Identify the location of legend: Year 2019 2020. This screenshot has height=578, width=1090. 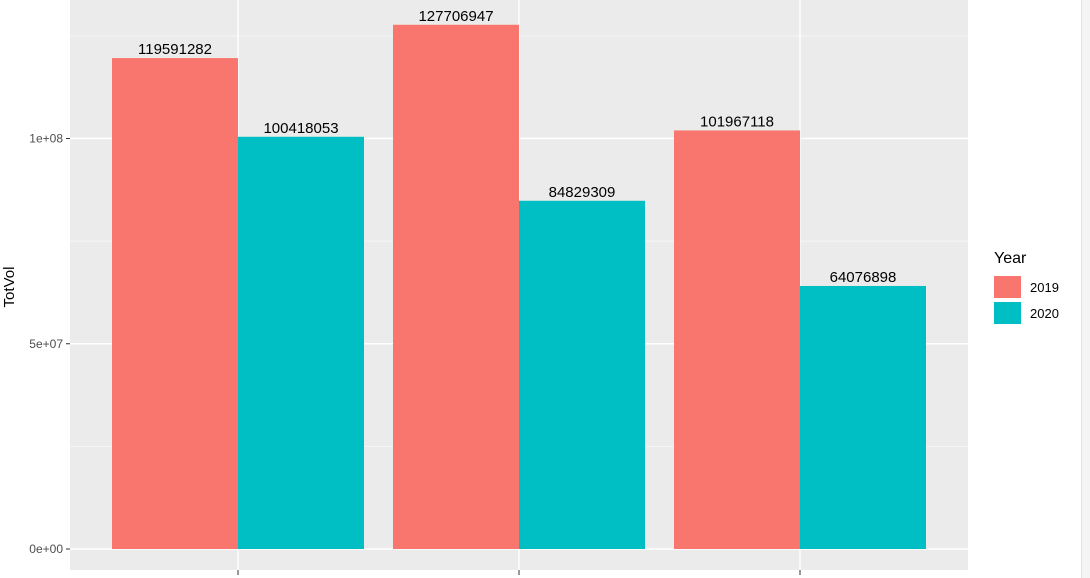
(1026, 287).